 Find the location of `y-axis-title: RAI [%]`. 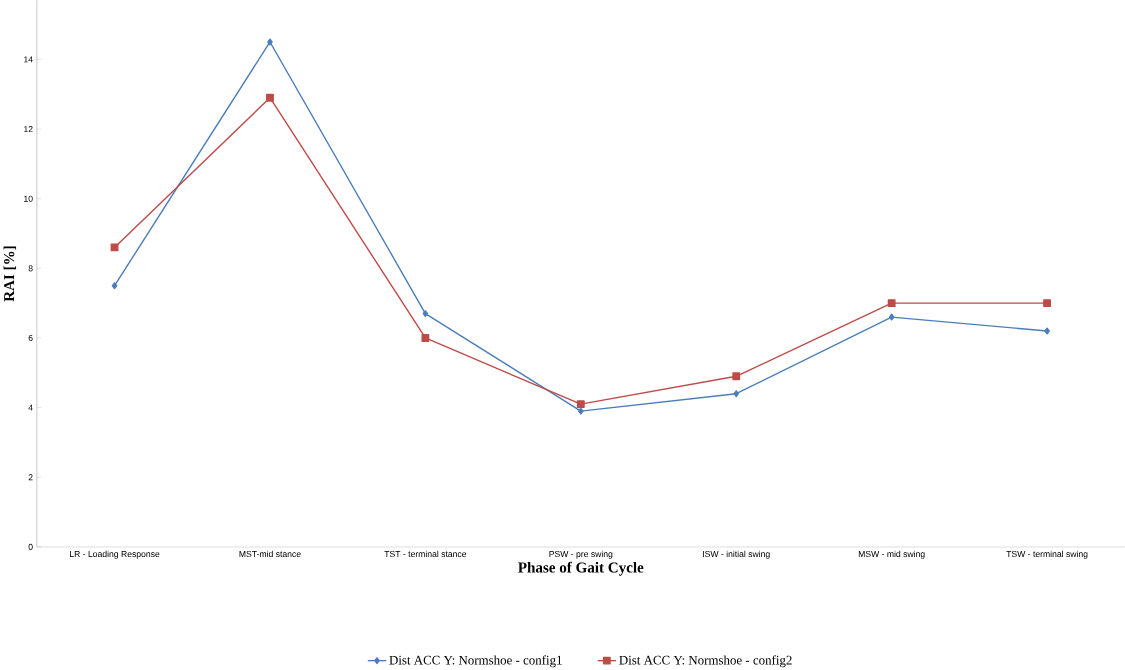

y-axis-title: RAI [%] is located at coordinates (10, 274).